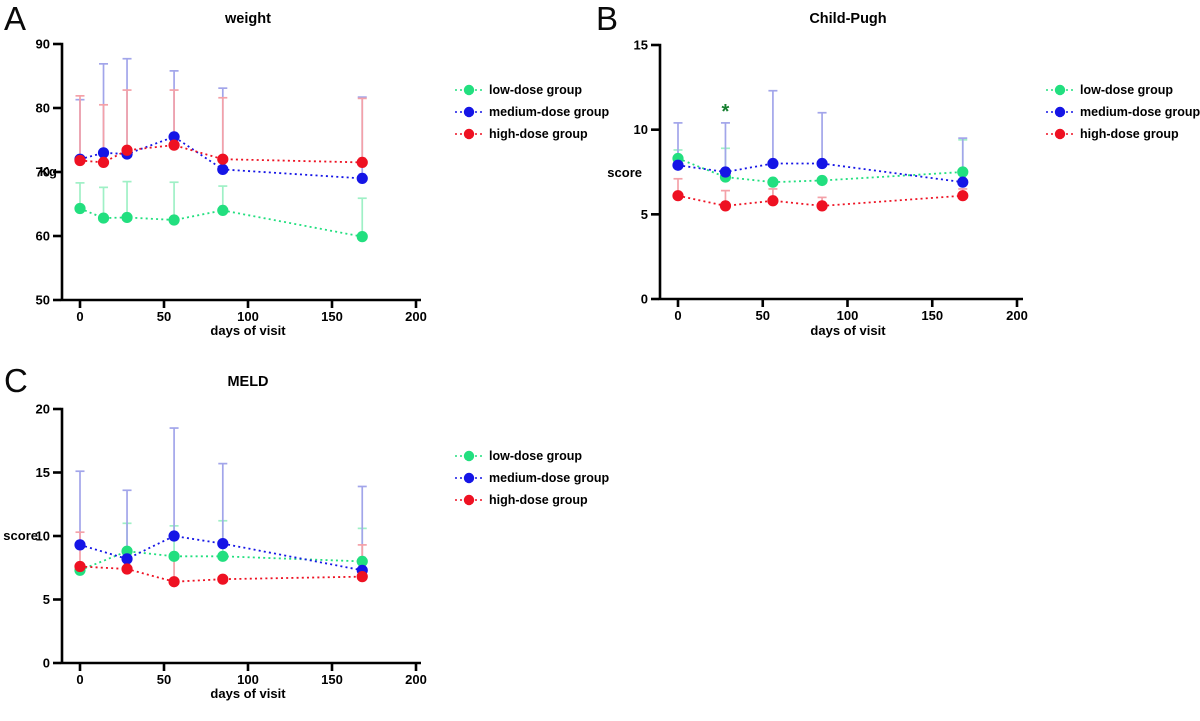 The image size is (1200, 721). I want to click on panel-label-a: A, so click(15, 18).